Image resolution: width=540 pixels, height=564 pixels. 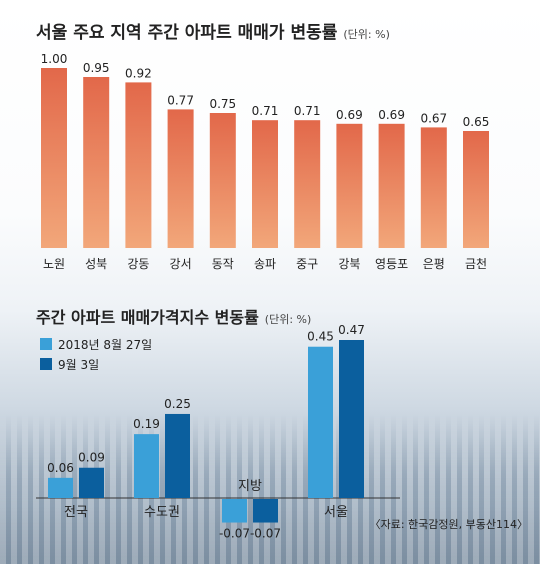 What do you see at coordinates (336, 512) in the screenshot?
I see `category-label-4: 서울` at bounding box center [336, 512].